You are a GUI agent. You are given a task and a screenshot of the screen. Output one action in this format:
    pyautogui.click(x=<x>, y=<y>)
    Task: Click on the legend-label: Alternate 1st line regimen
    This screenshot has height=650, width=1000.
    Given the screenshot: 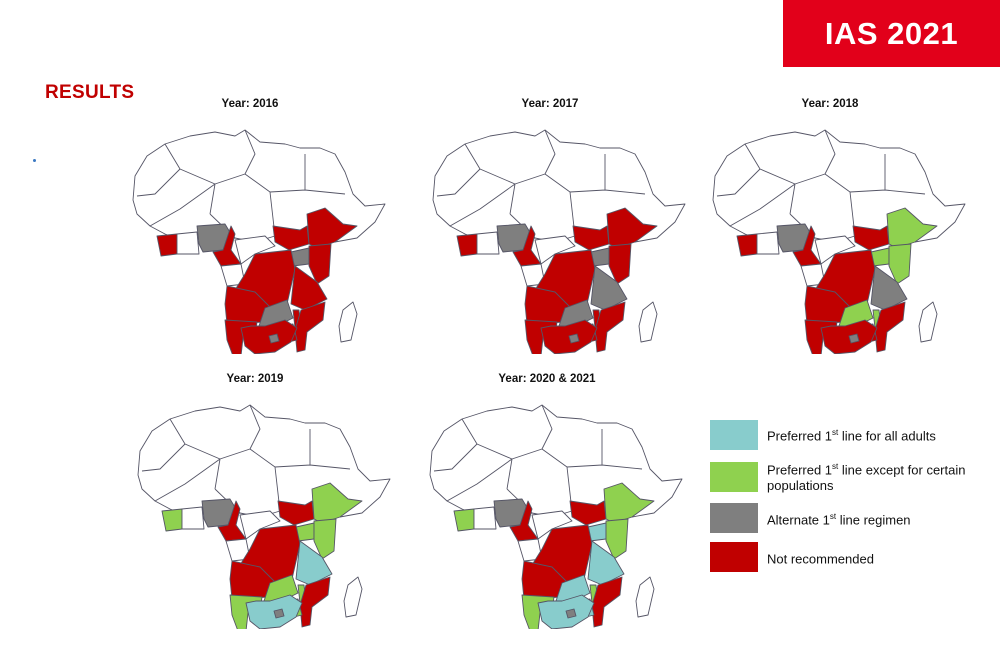 What is the action you would take?
    pyautogui.click(x=839, y=519)
    